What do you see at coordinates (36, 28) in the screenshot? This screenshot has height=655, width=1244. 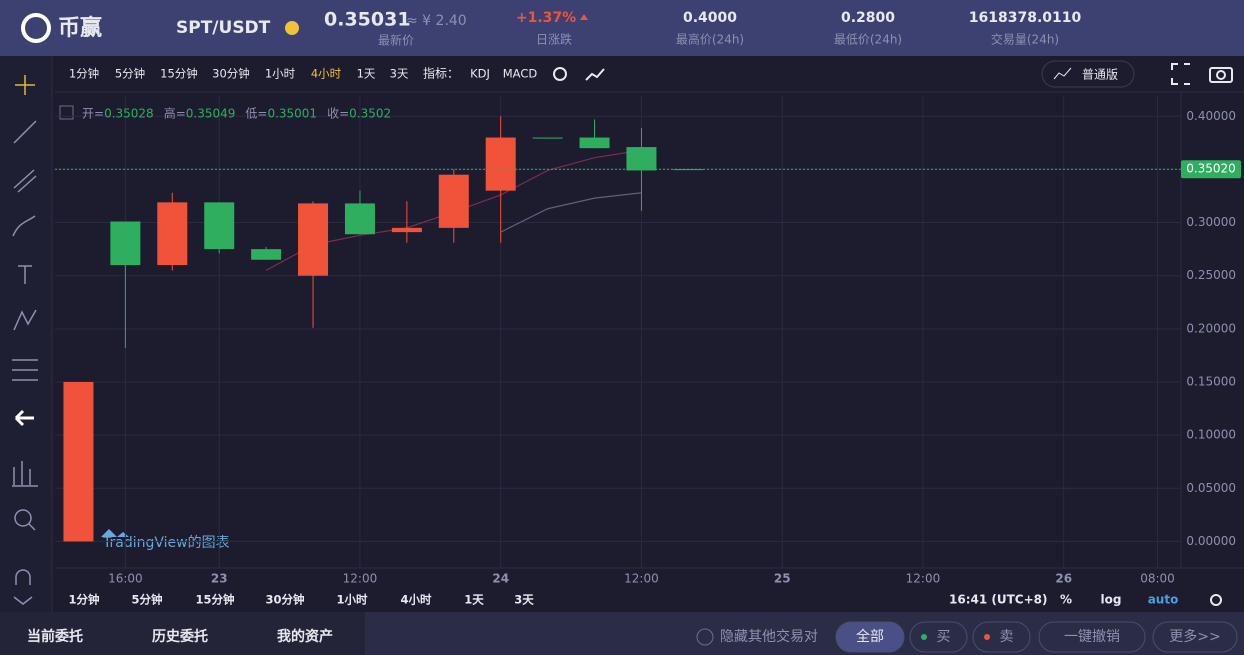 I see `logo-icon` at bounding box center [36, 28].